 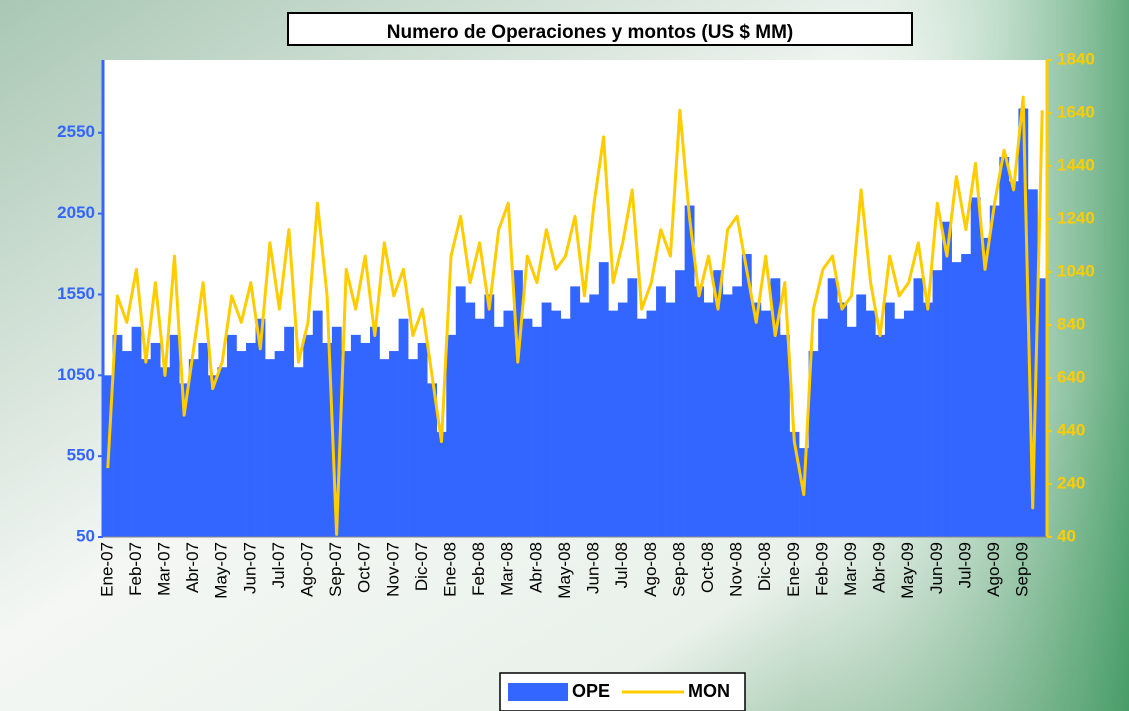 I want to click on x-tick-label: Jun-09, so click(x=936, y=568).